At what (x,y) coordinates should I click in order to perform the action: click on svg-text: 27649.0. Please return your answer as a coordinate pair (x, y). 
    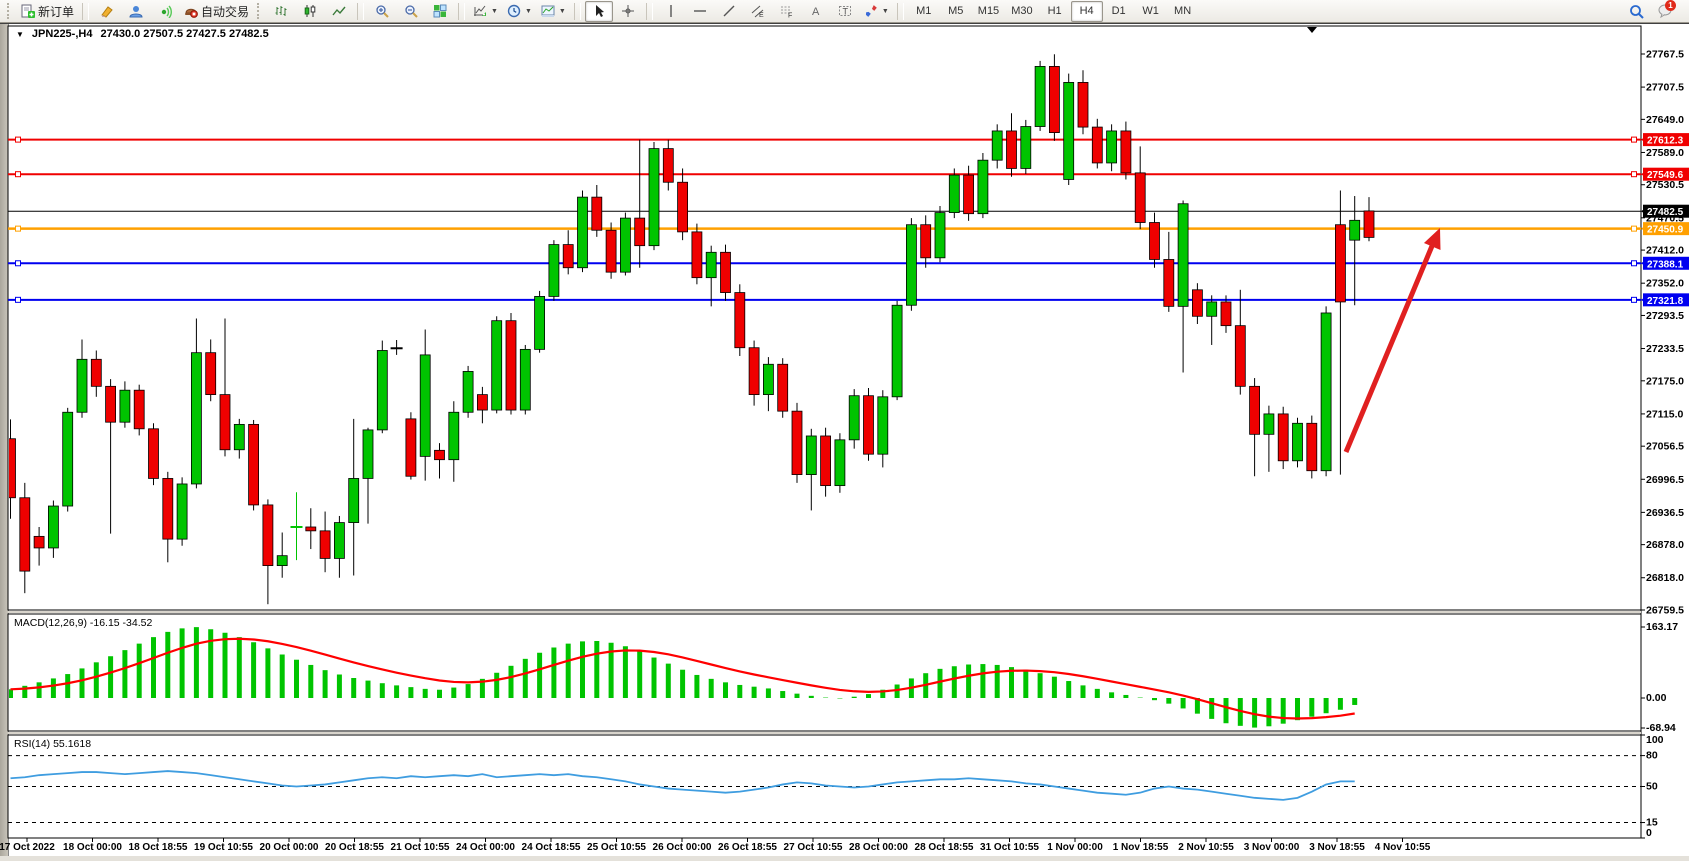
    Looking at the image, I should click on (1665, 120).